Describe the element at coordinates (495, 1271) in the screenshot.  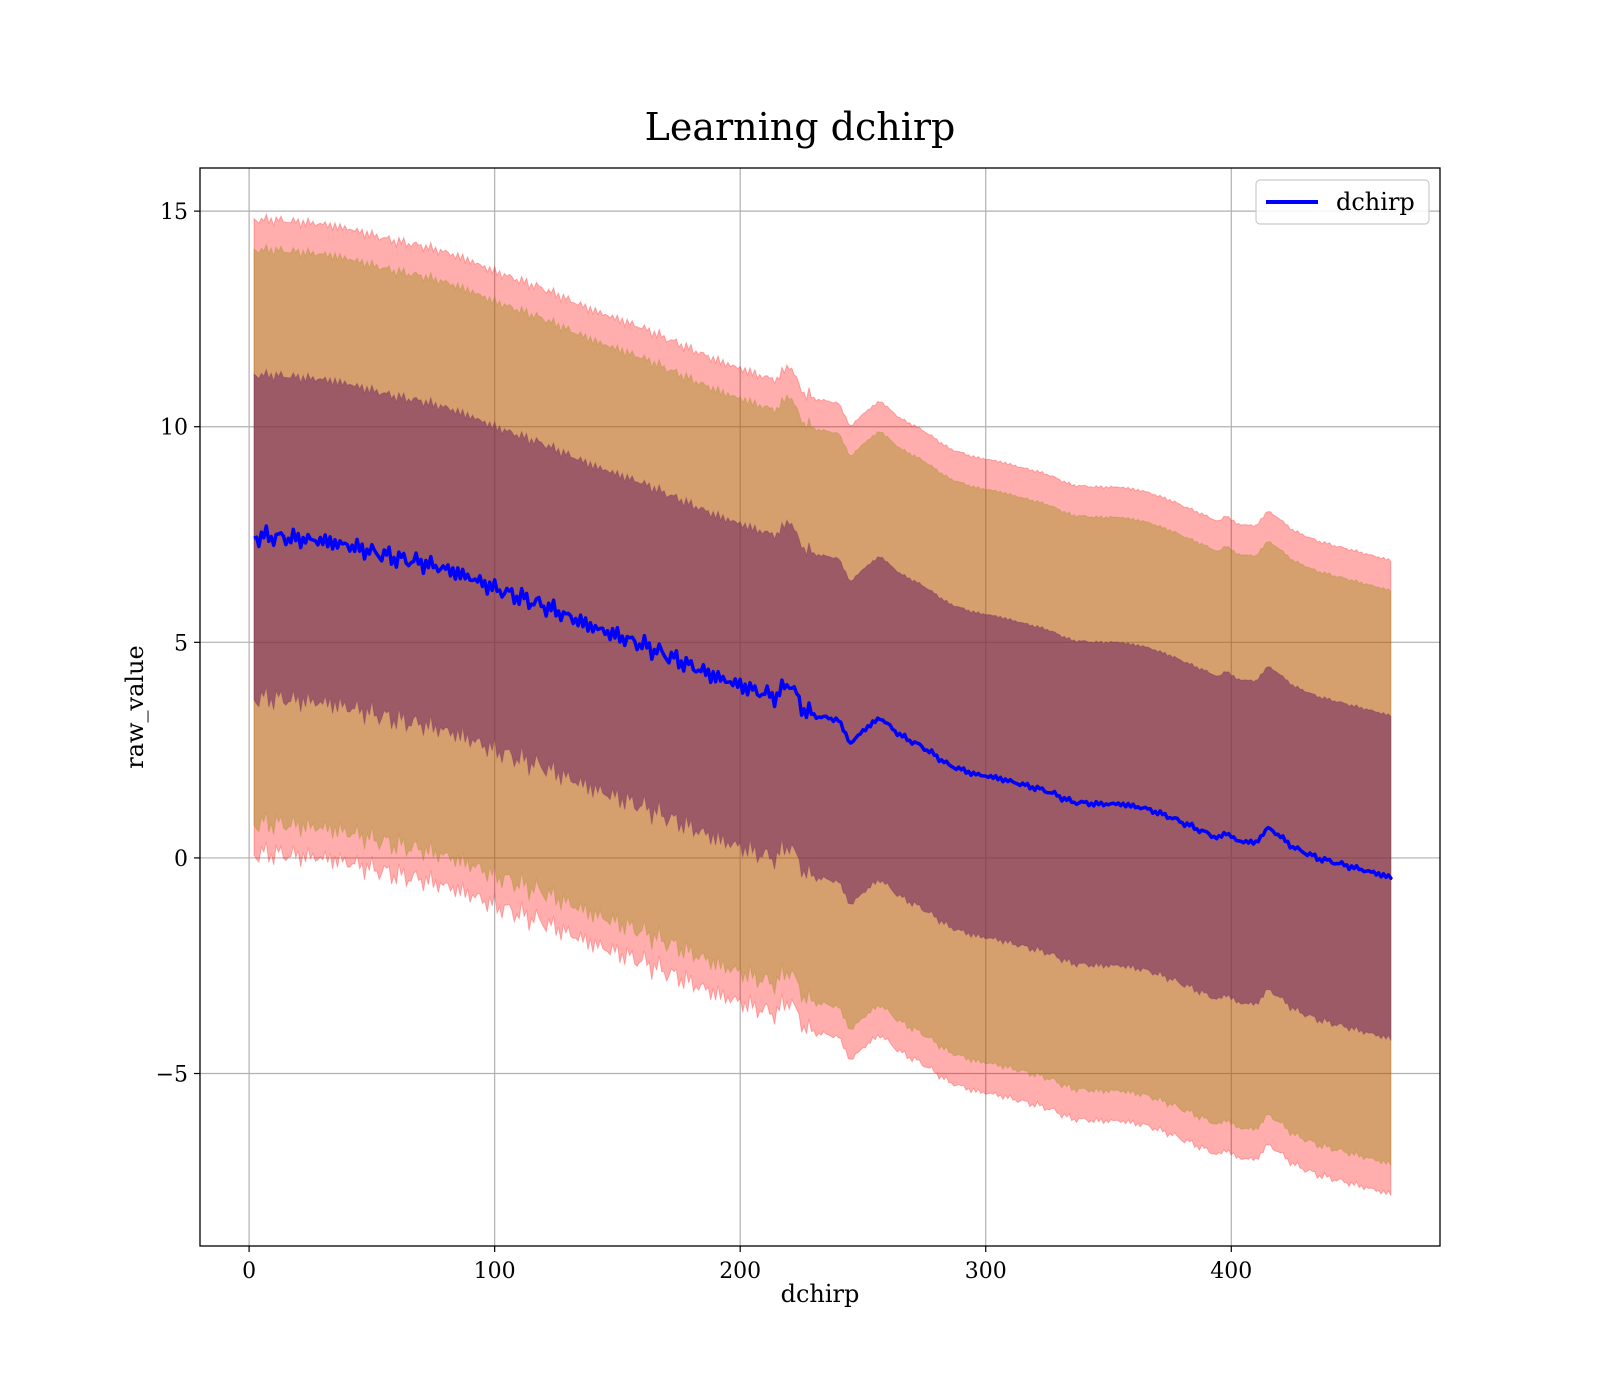
I see `x-tick-label: 100` at that location.